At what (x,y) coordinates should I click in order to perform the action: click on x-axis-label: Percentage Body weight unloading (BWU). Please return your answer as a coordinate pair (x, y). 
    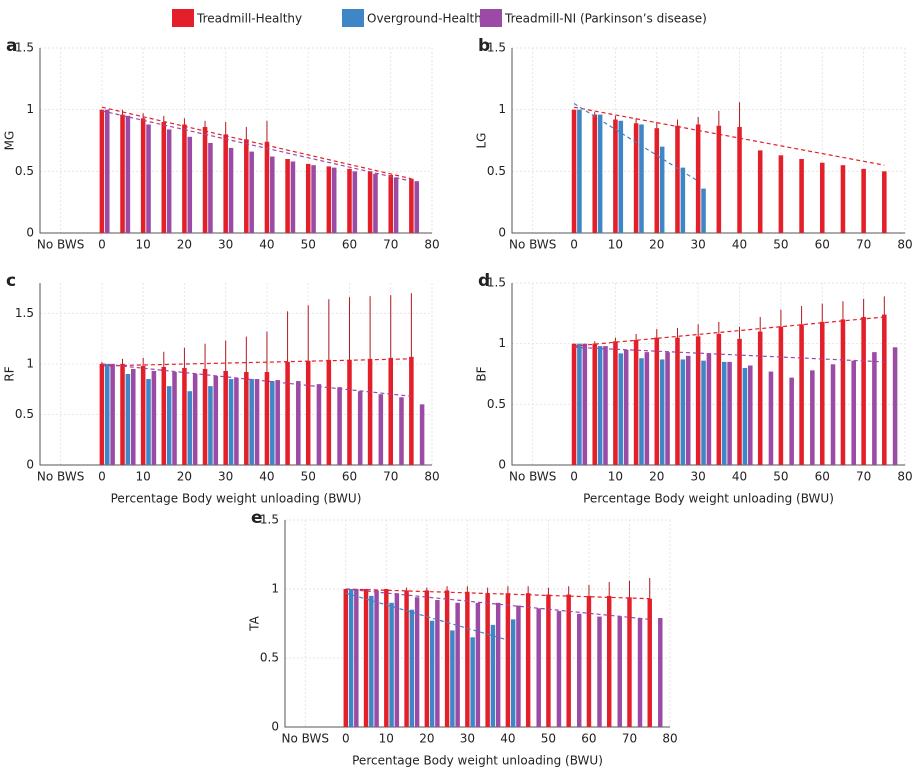
    Looking at the image, I should click on (477, 761).